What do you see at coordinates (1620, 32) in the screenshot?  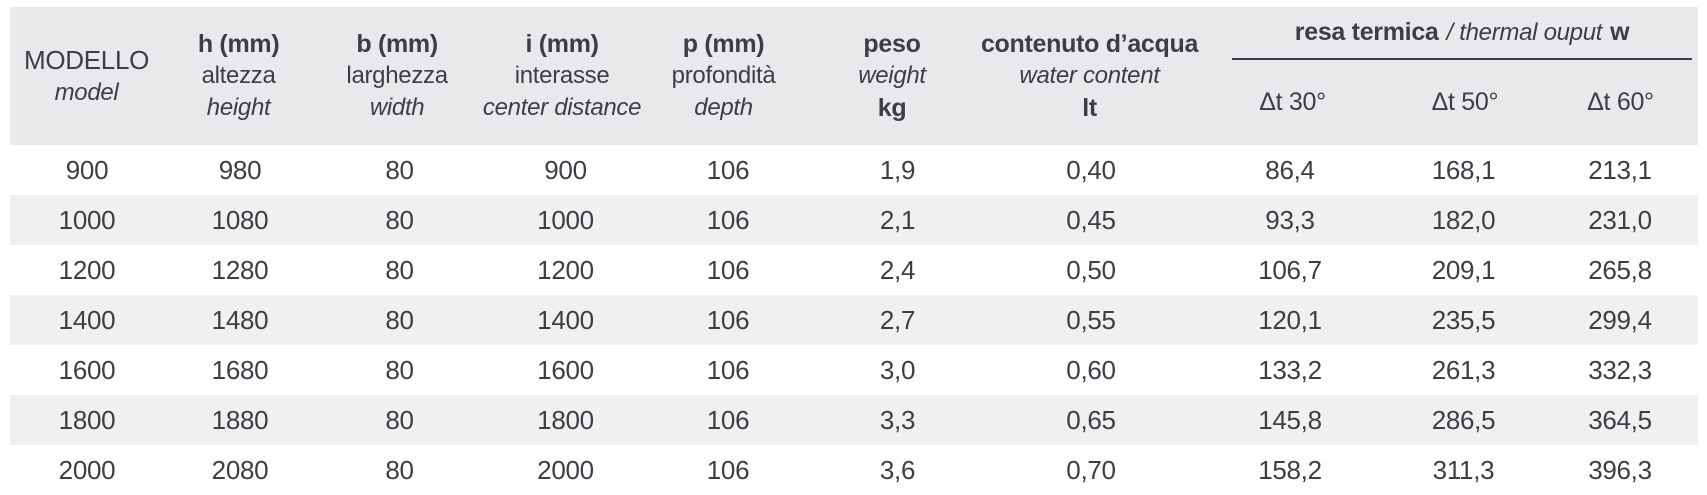 I see `group-unit: w` at bounding box center [1620, 32].